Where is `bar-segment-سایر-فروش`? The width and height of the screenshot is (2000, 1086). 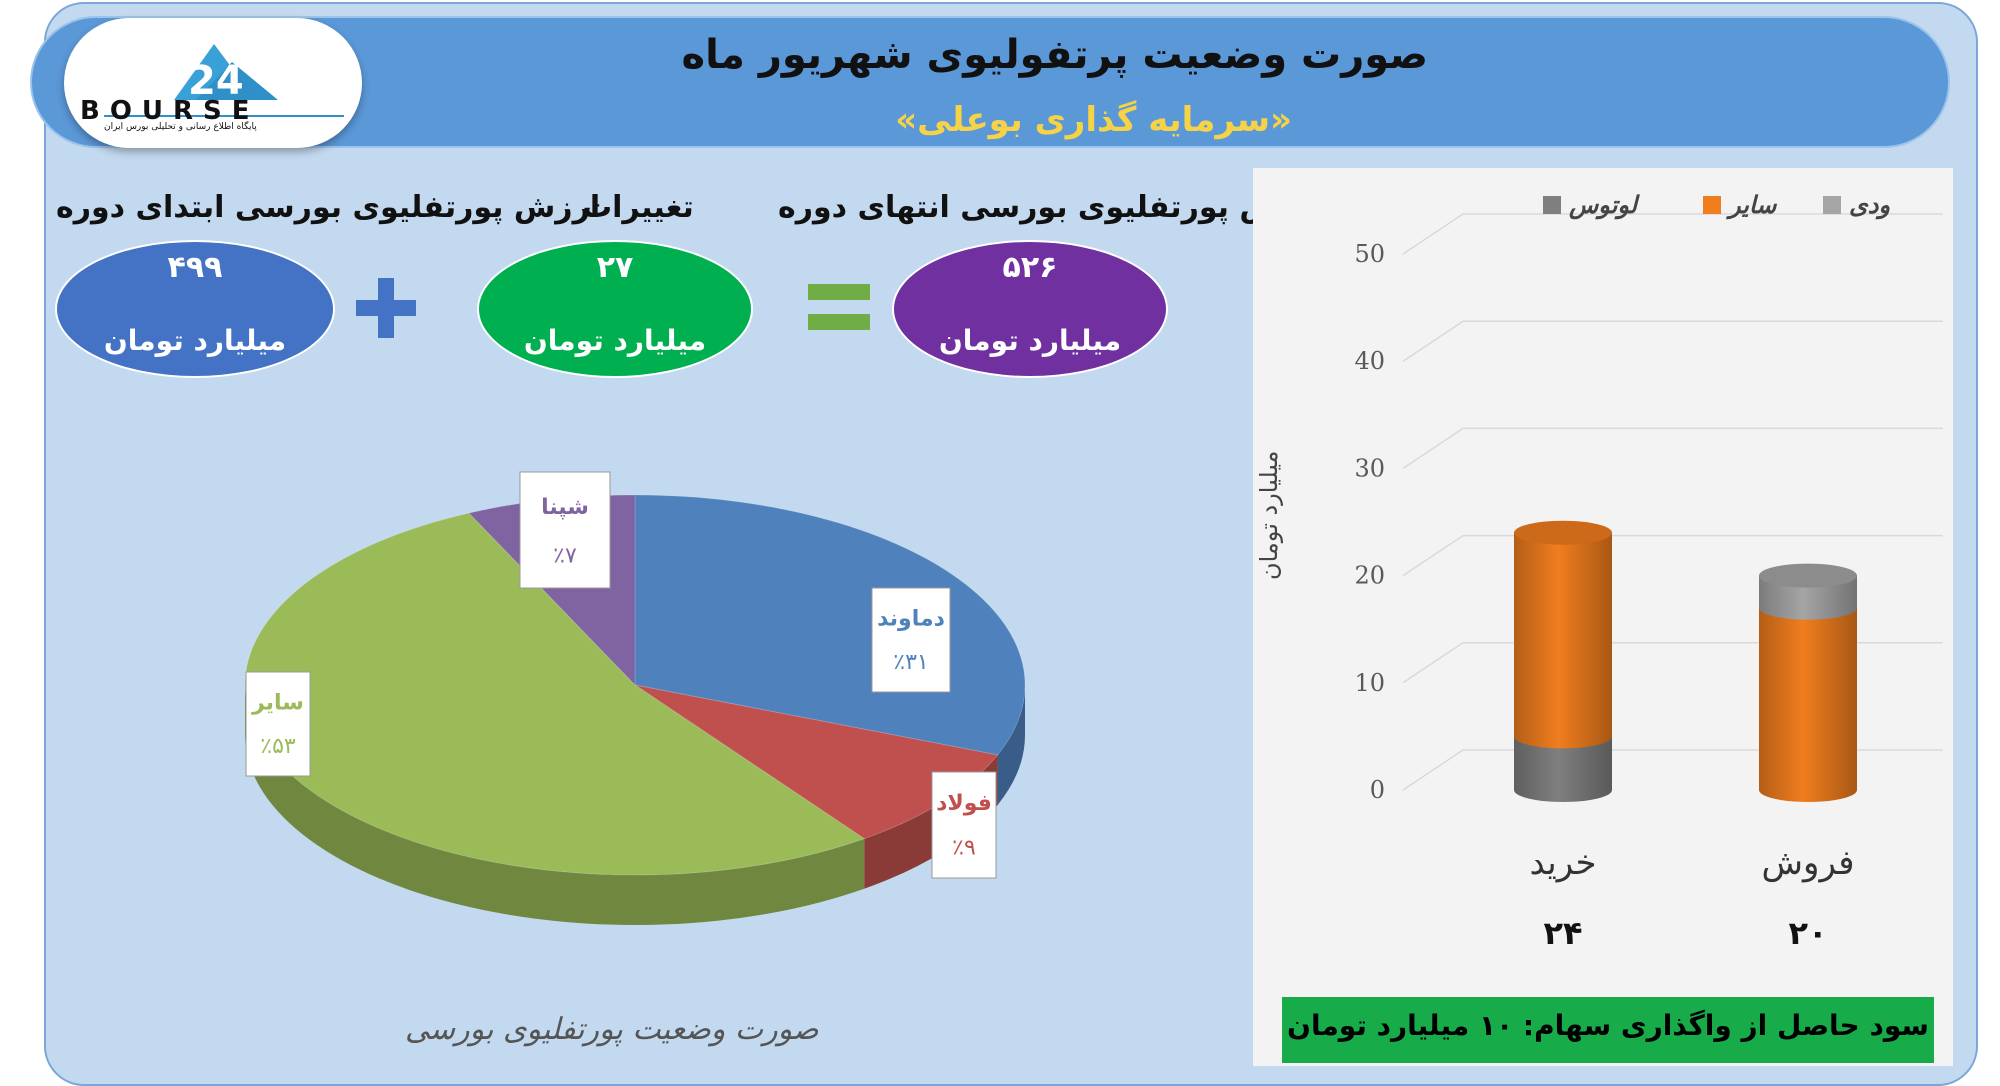
bar-segment-سایر-فروش is located at coordinates (1808, 704).